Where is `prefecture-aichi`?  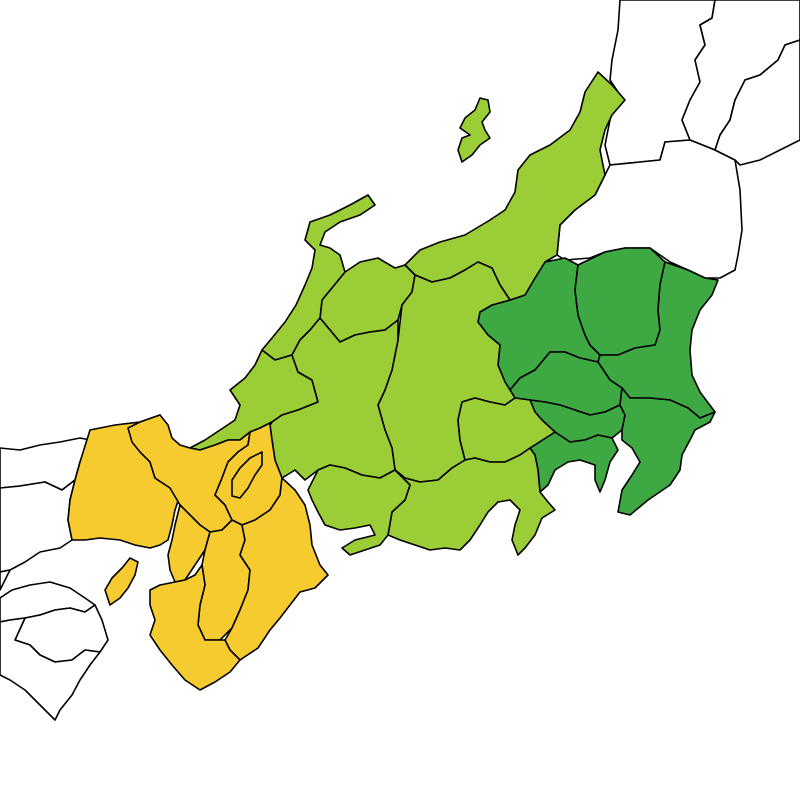
prefecture-aichi is located at coordinates (359, 510).